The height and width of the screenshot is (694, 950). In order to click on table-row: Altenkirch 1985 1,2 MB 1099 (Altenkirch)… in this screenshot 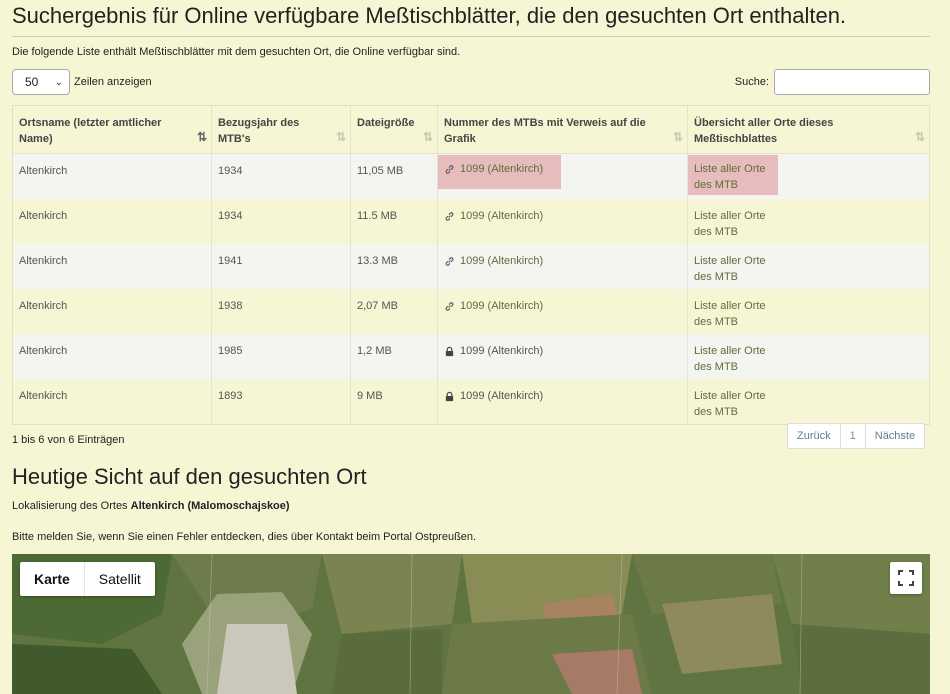, I will do `click(471, 356)`.